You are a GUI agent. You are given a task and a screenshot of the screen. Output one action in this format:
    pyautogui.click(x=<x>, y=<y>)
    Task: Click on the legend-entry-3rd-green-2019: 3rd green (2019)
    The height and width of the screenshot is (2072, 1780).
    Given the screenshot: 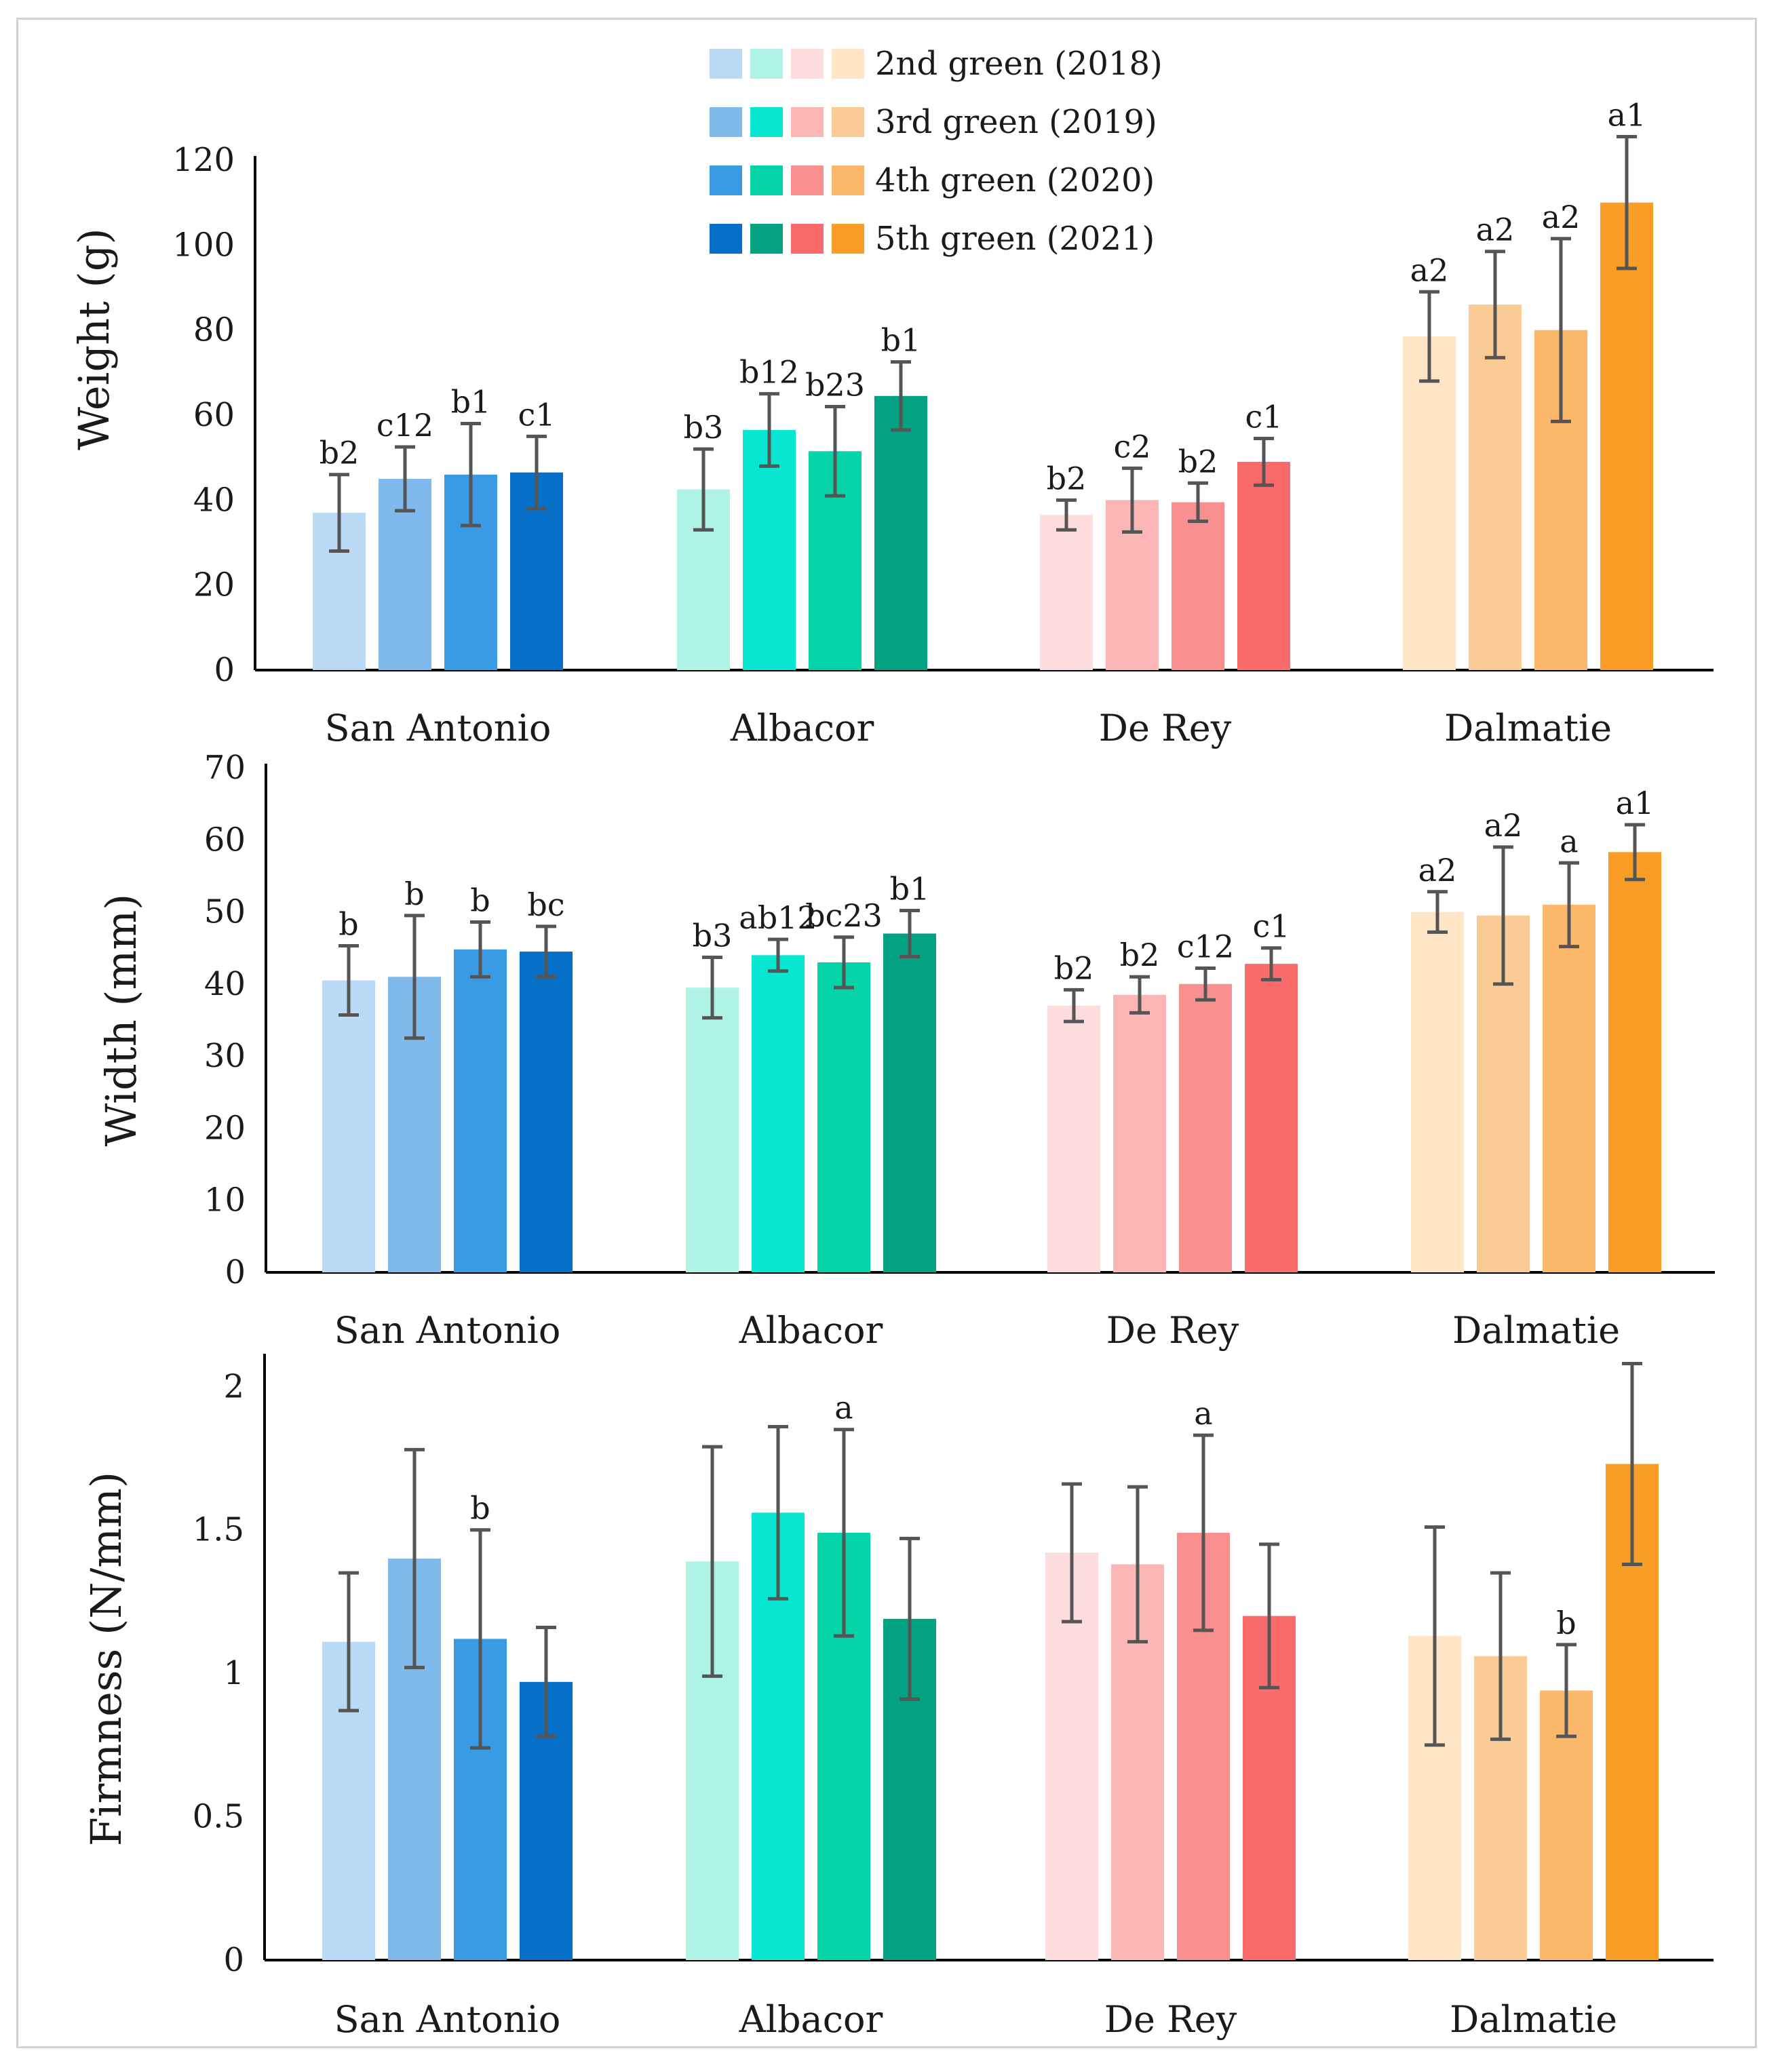 What is the action you would take?
    pyautogui.click(x=1016, y=122)
    